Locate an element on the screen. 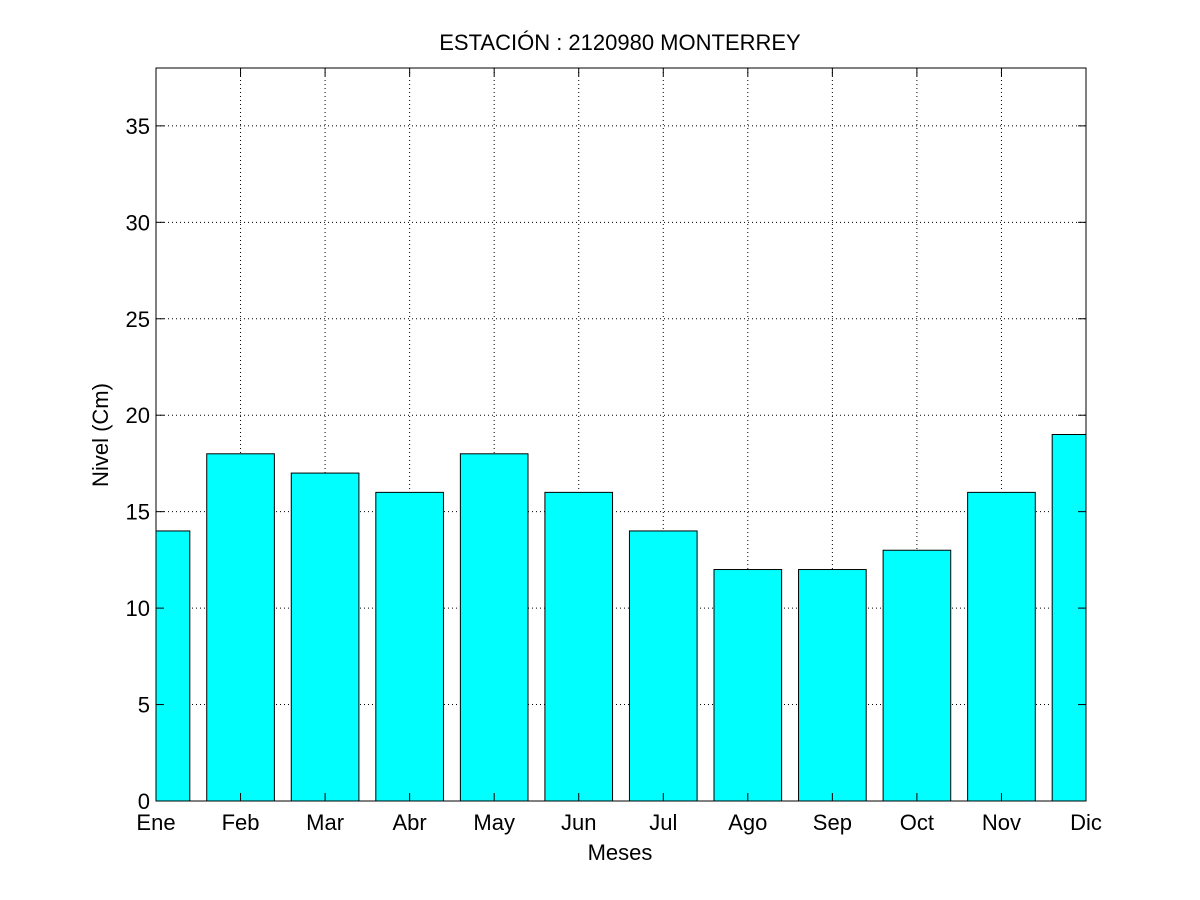 The width and height of the screenshot is (1200, 900). chart-title: ESTACIÓN : 2120980 MONTERREY is located at coordinates (620, 42).